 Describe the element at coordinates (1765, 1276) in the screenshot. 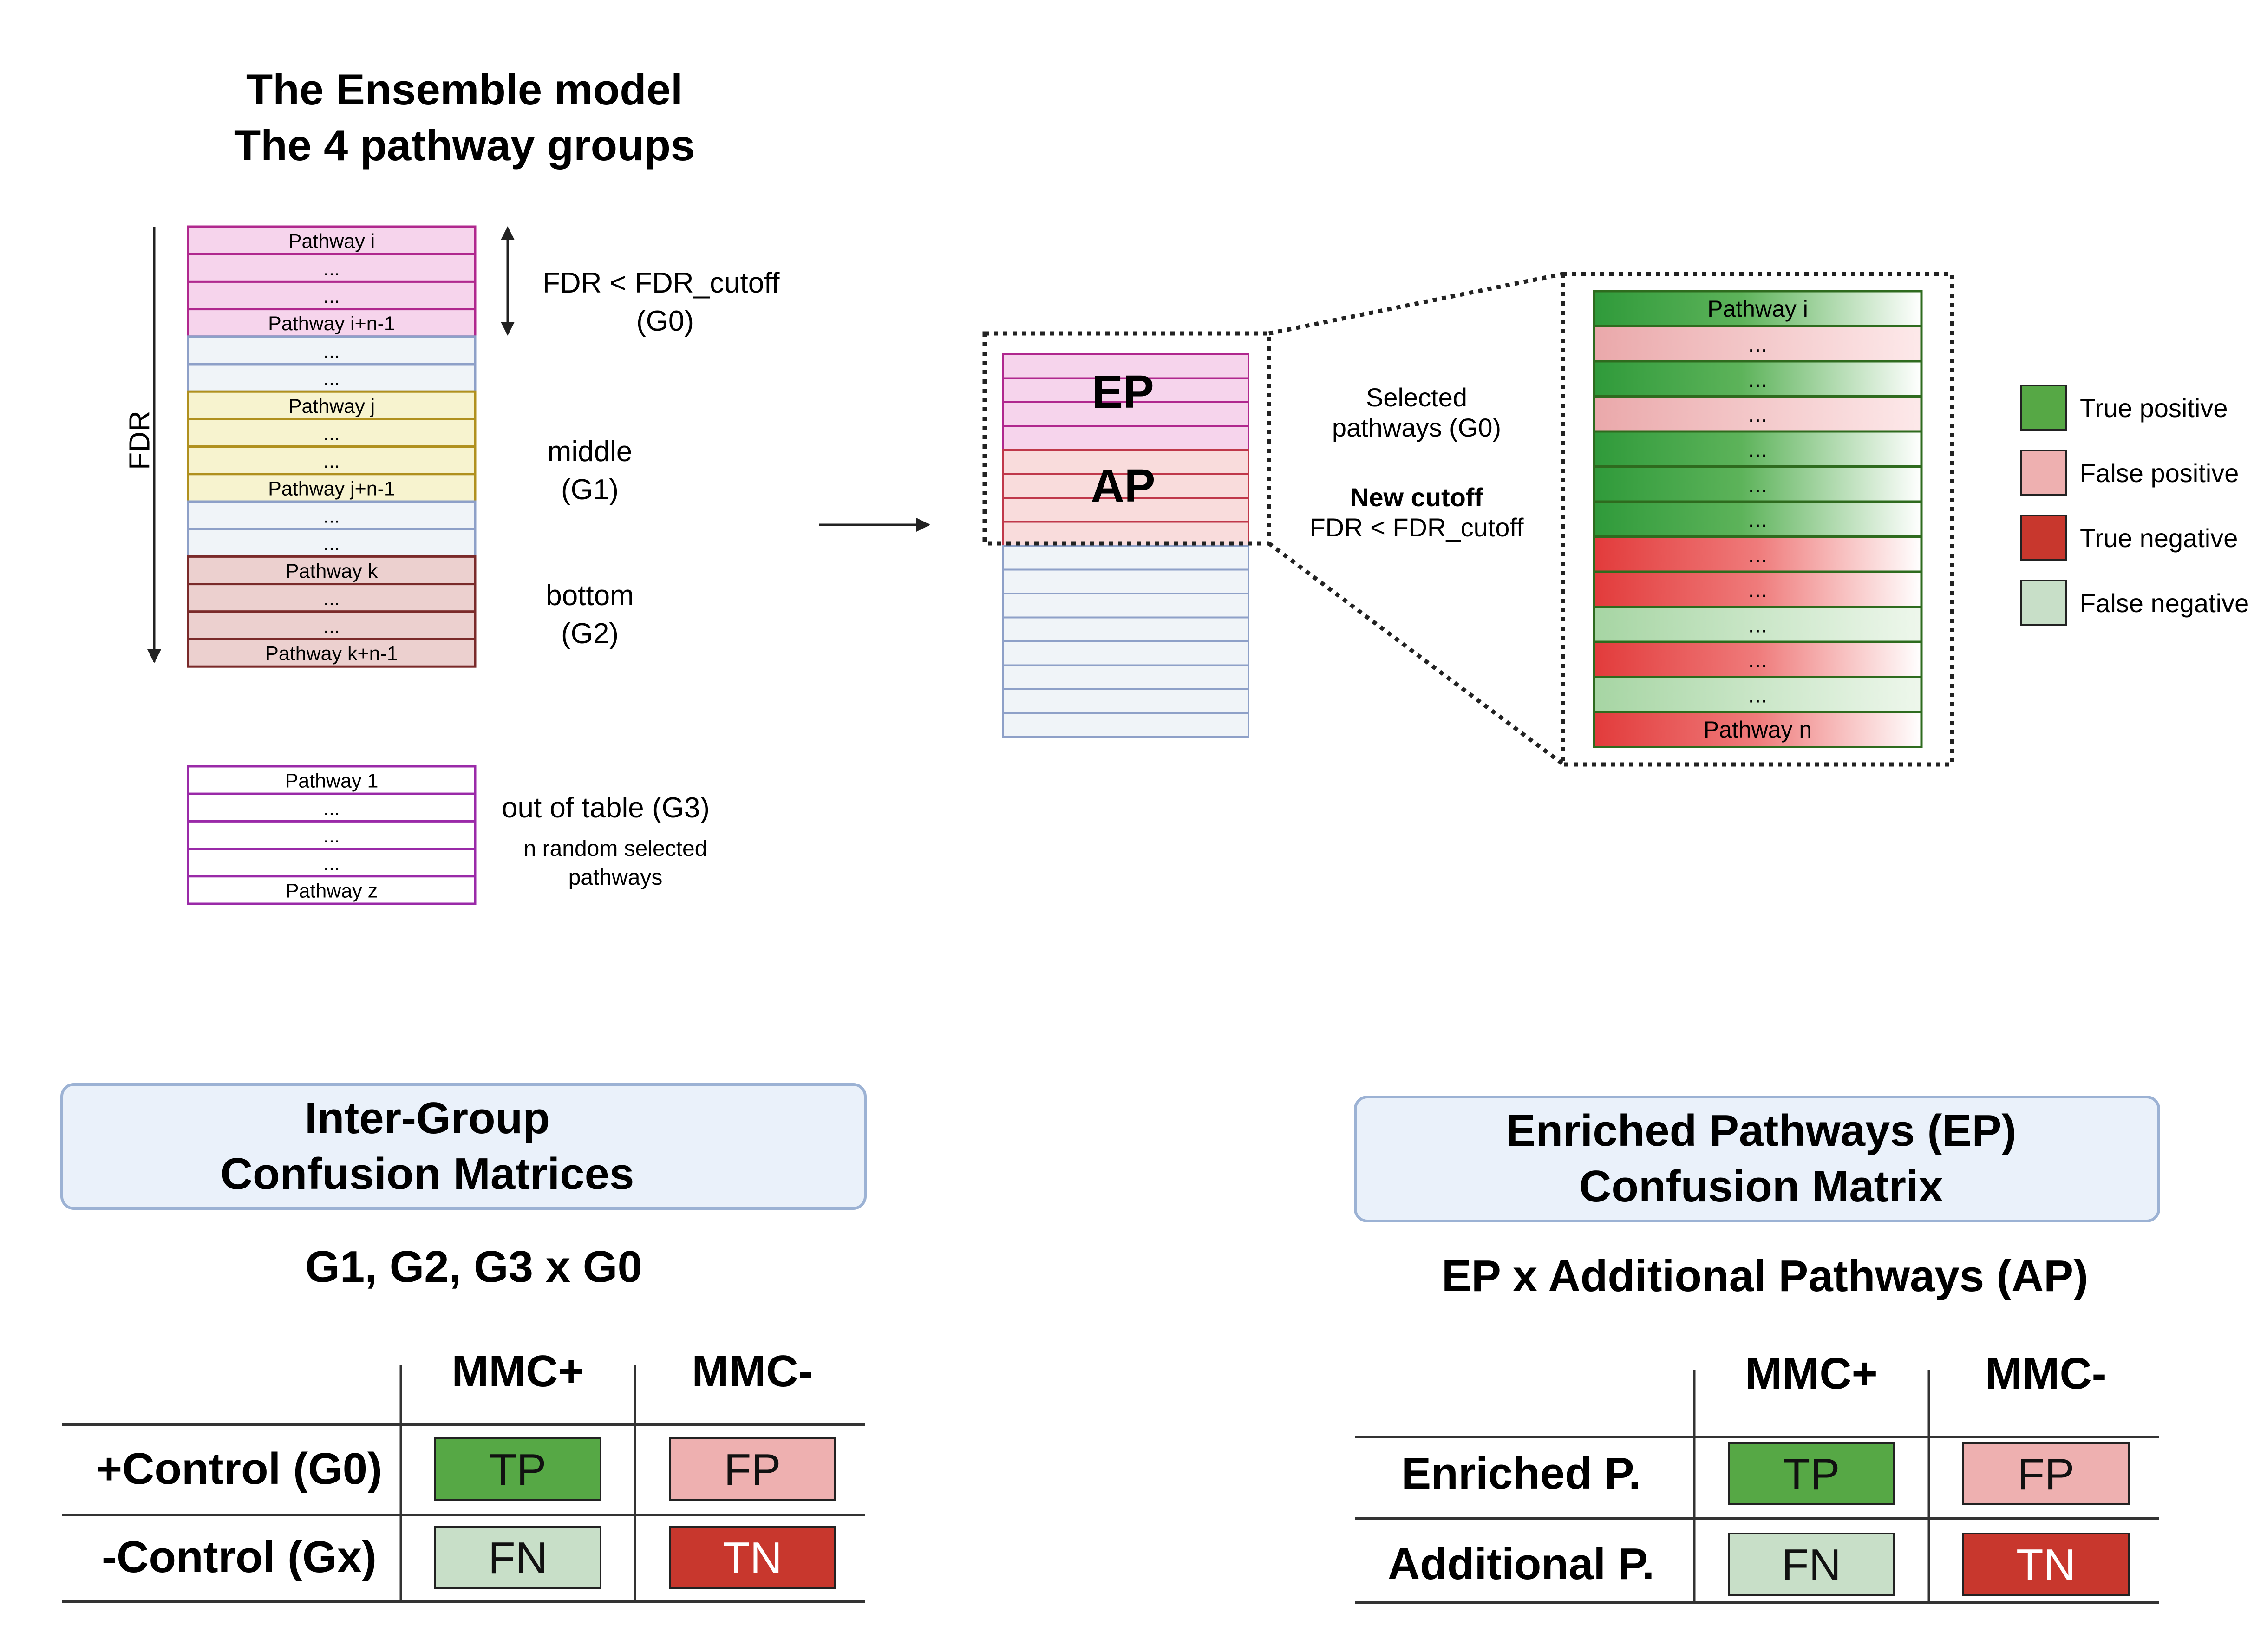

I see `enriched-subtitle: EP x Additional Pathways (AP)` at that location.